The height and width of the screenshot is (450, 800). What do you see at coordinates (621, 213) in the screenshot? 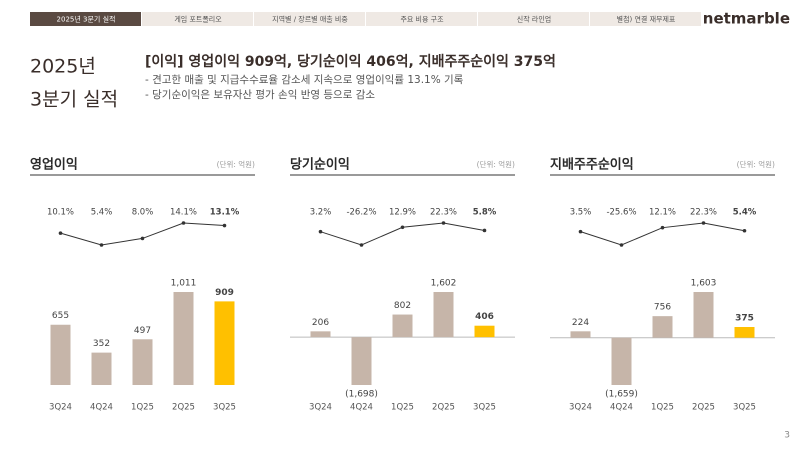
I see `margin-label: -25.6%` at bounding box center [621, 213].